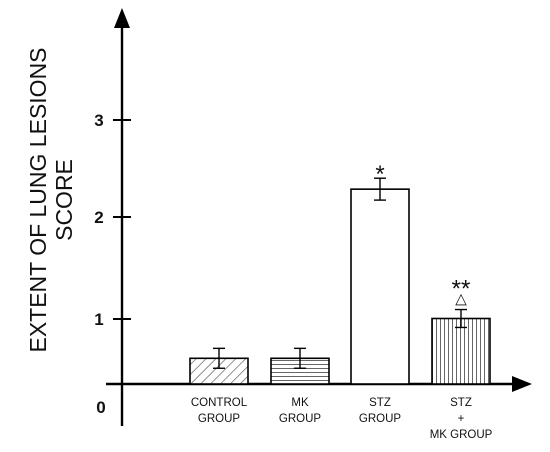 This screenshot has width=550, height=452. I want to click on y-axis-arrow-icon, so click(122, 18).